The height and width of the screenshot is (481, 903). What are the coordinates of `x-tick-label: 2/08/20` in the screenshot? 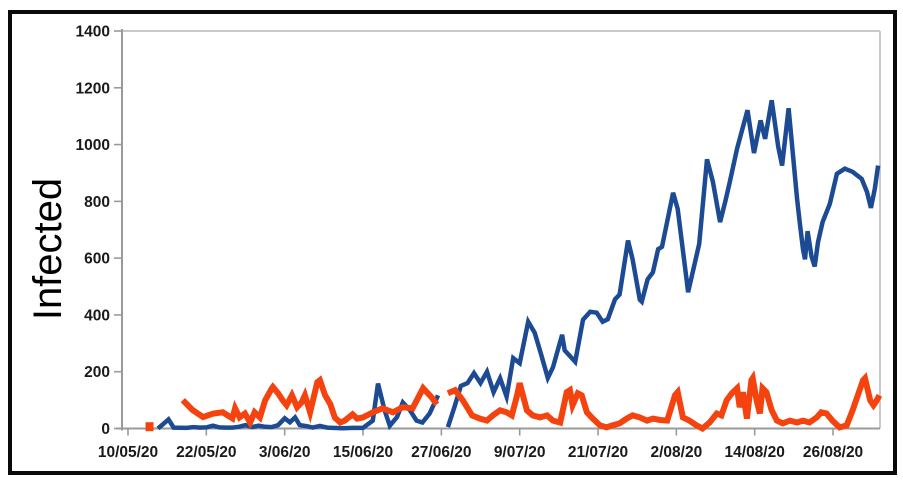 It's located at (676, 452).